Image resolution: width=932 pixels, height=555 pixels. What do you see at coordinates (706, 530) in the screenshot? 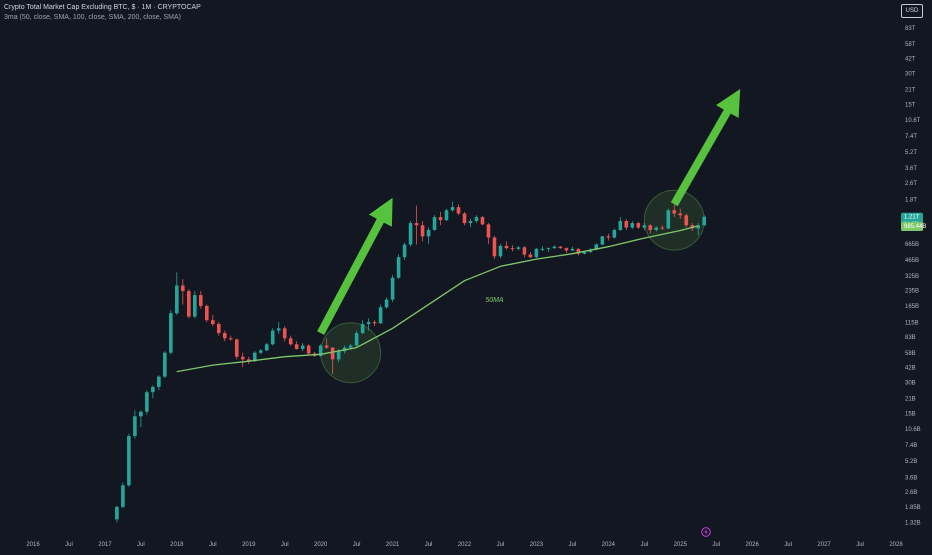
I see `lightning-icon` at bounding box center [706, 530].